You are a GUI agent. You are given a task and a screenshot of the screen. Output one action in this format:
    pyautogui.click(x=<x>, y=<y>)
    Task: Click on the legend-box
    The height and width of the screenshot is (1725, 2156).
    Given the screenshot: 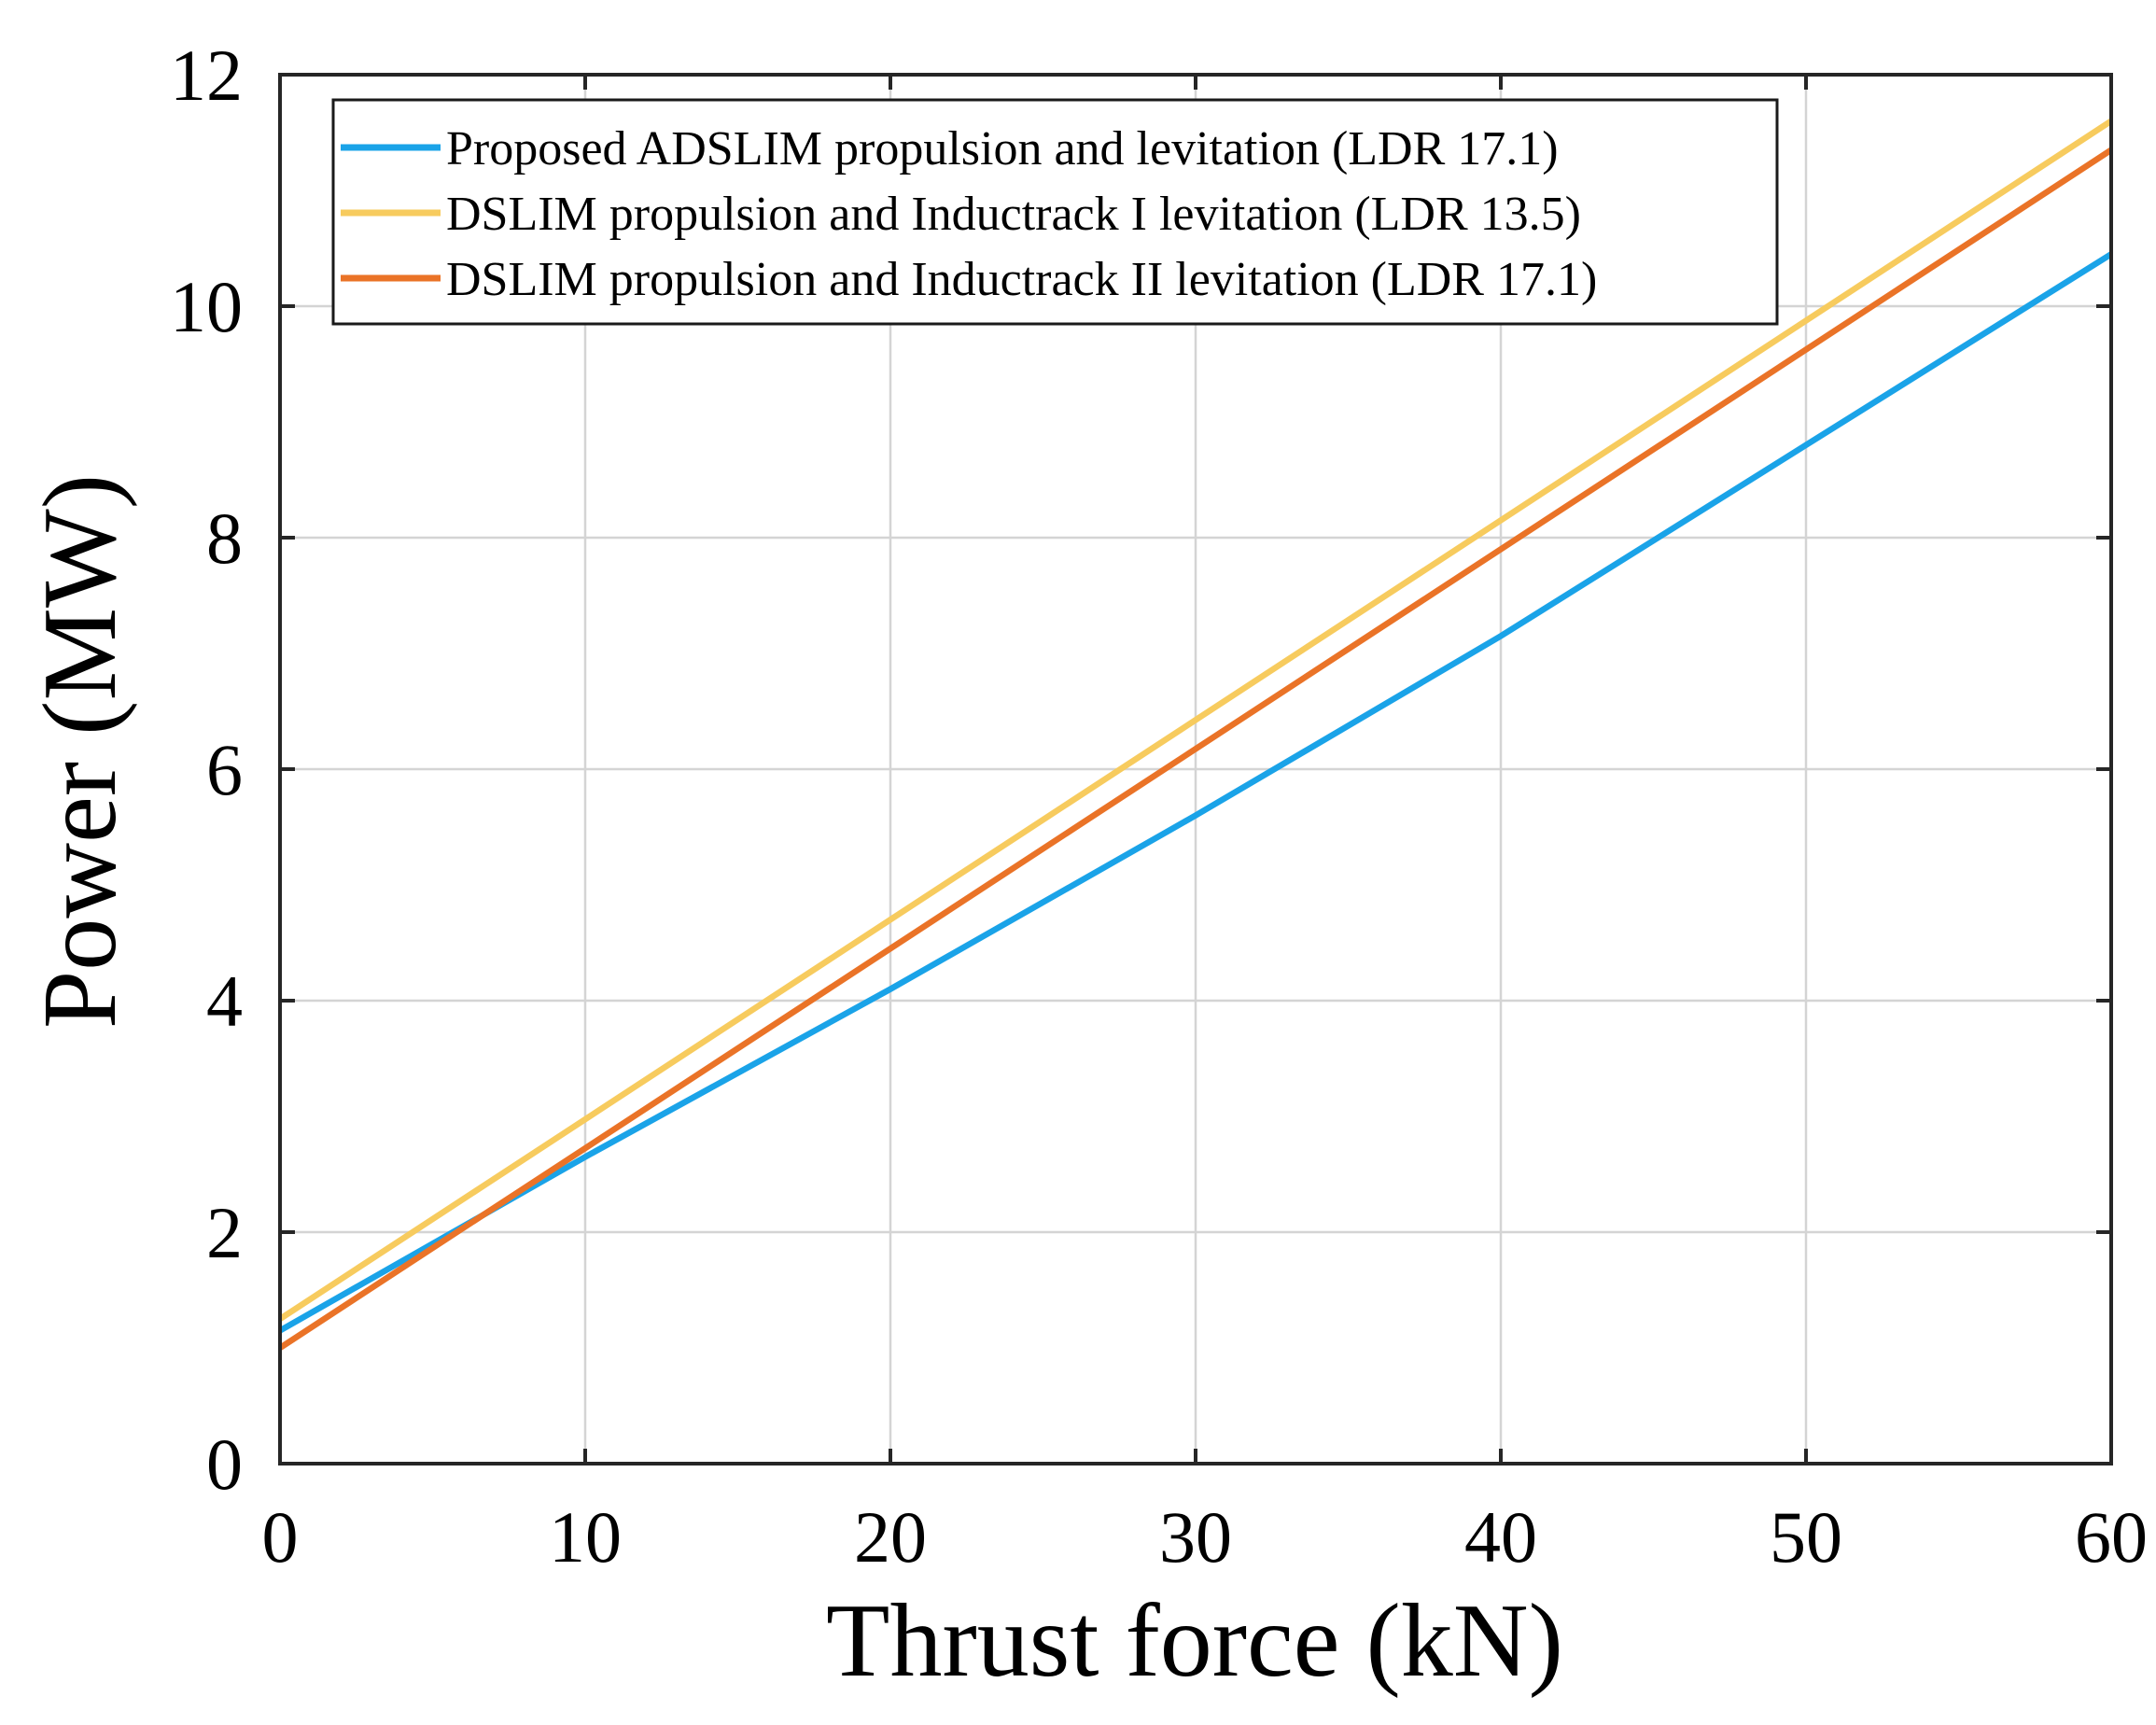 What is the action you would take?
    pyautogui.click(x=1055, y=212)
    